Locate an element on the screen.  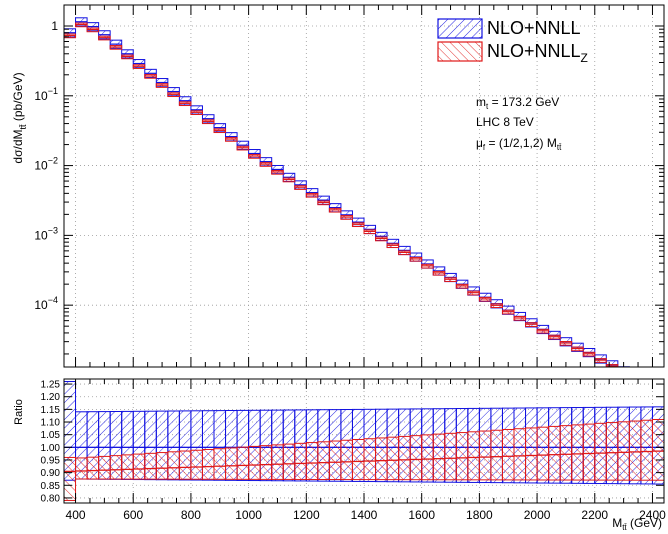
ratio-y-tick-label: 0.90 is located at coordinates (51, 473).